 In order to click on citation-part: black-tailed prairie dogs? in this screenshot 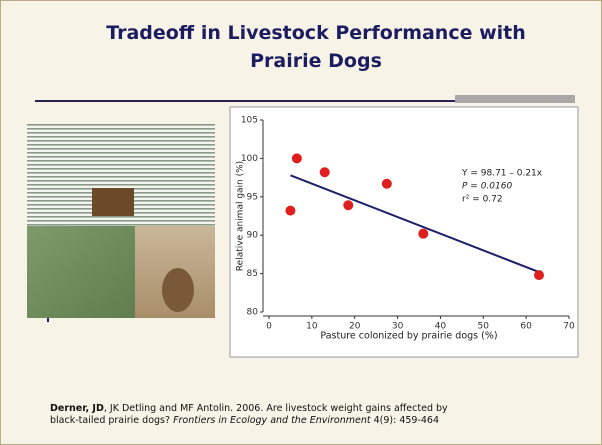, I will do `click(111, 420)`.